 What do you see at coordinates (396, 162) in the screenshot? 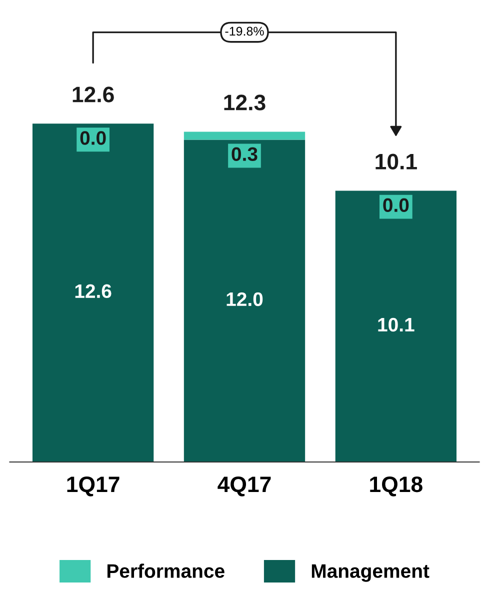
I see `total-label: 10.1` at bounding box center [396, 162].